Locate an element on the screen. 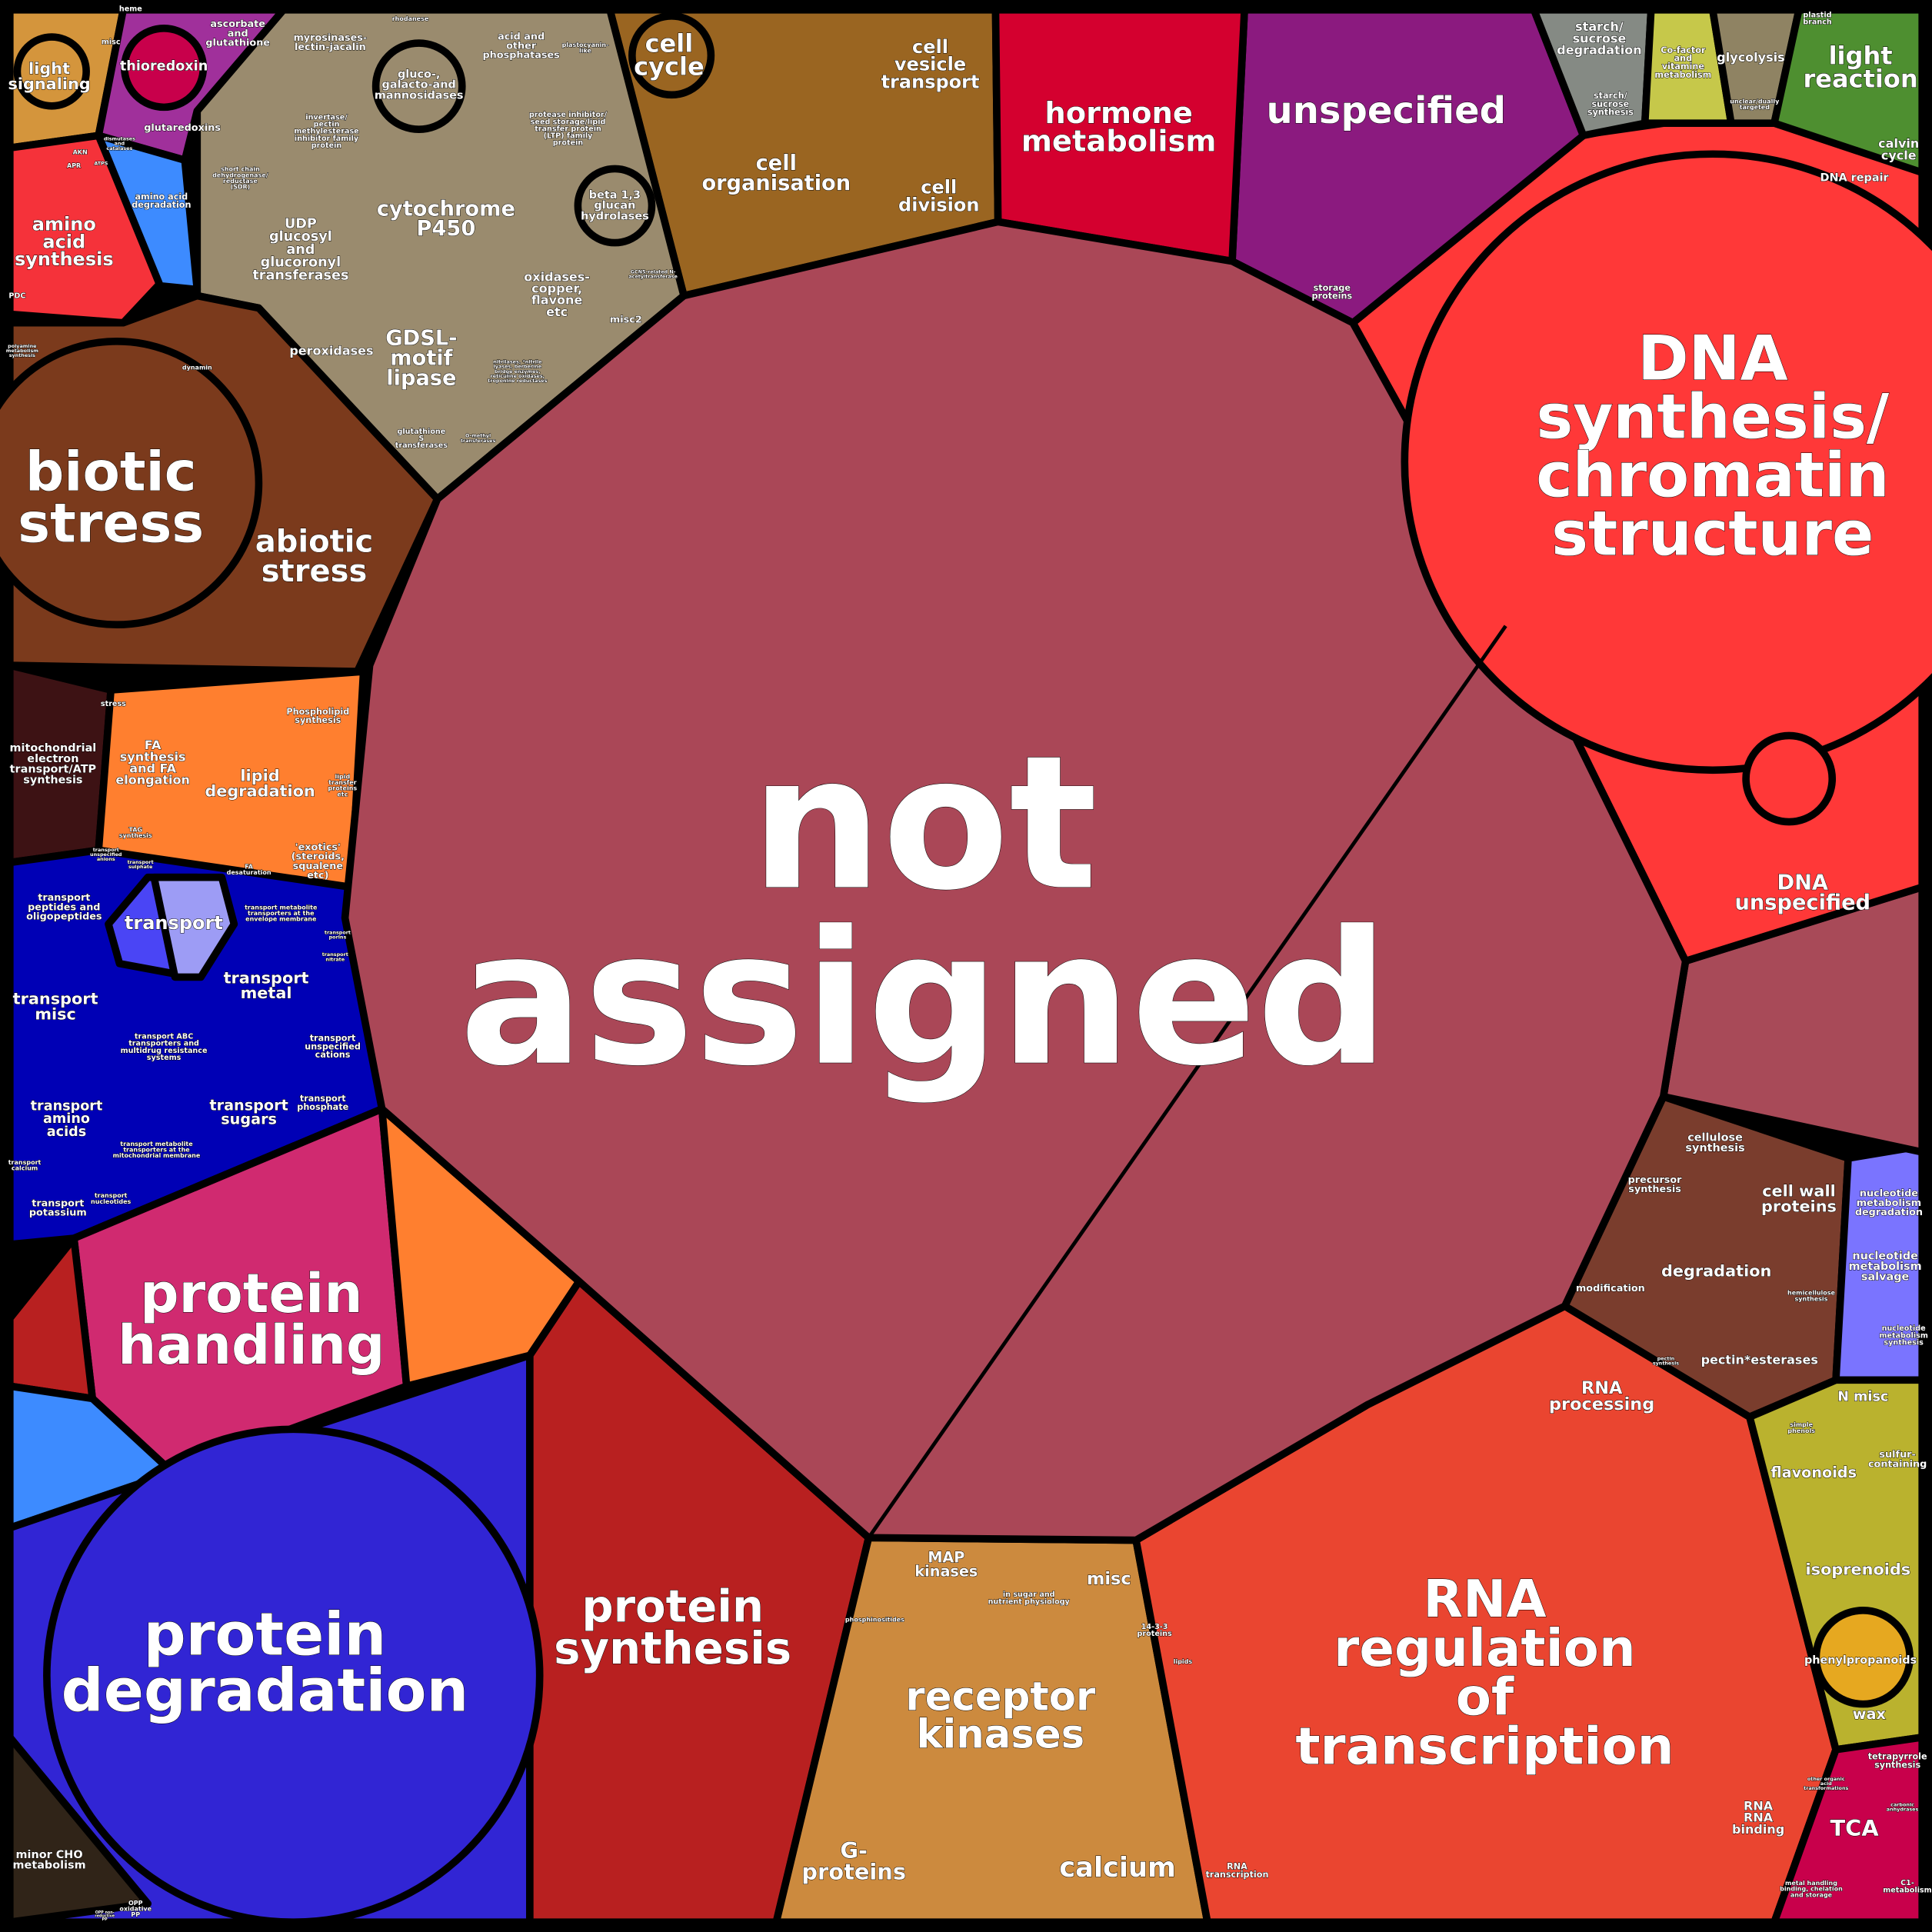 This screenshot has height=1932, width=1932. label-polyamine: polyamine metabolism synthesis is located at coordinates (22, 350).